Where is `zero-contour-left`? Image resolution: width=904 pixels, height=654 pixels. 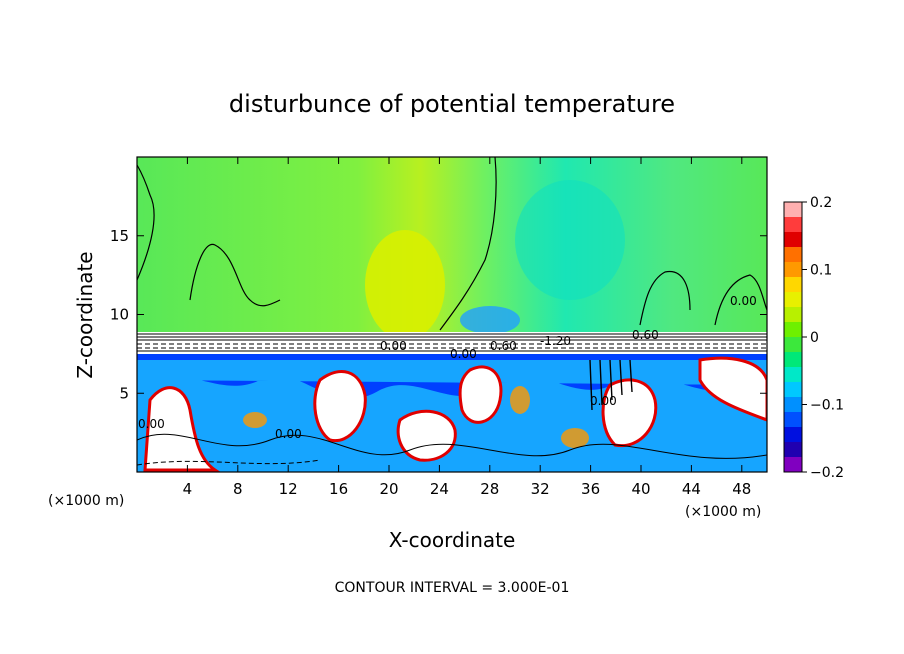
zero-contour-left is located at coordinates (209, 235).